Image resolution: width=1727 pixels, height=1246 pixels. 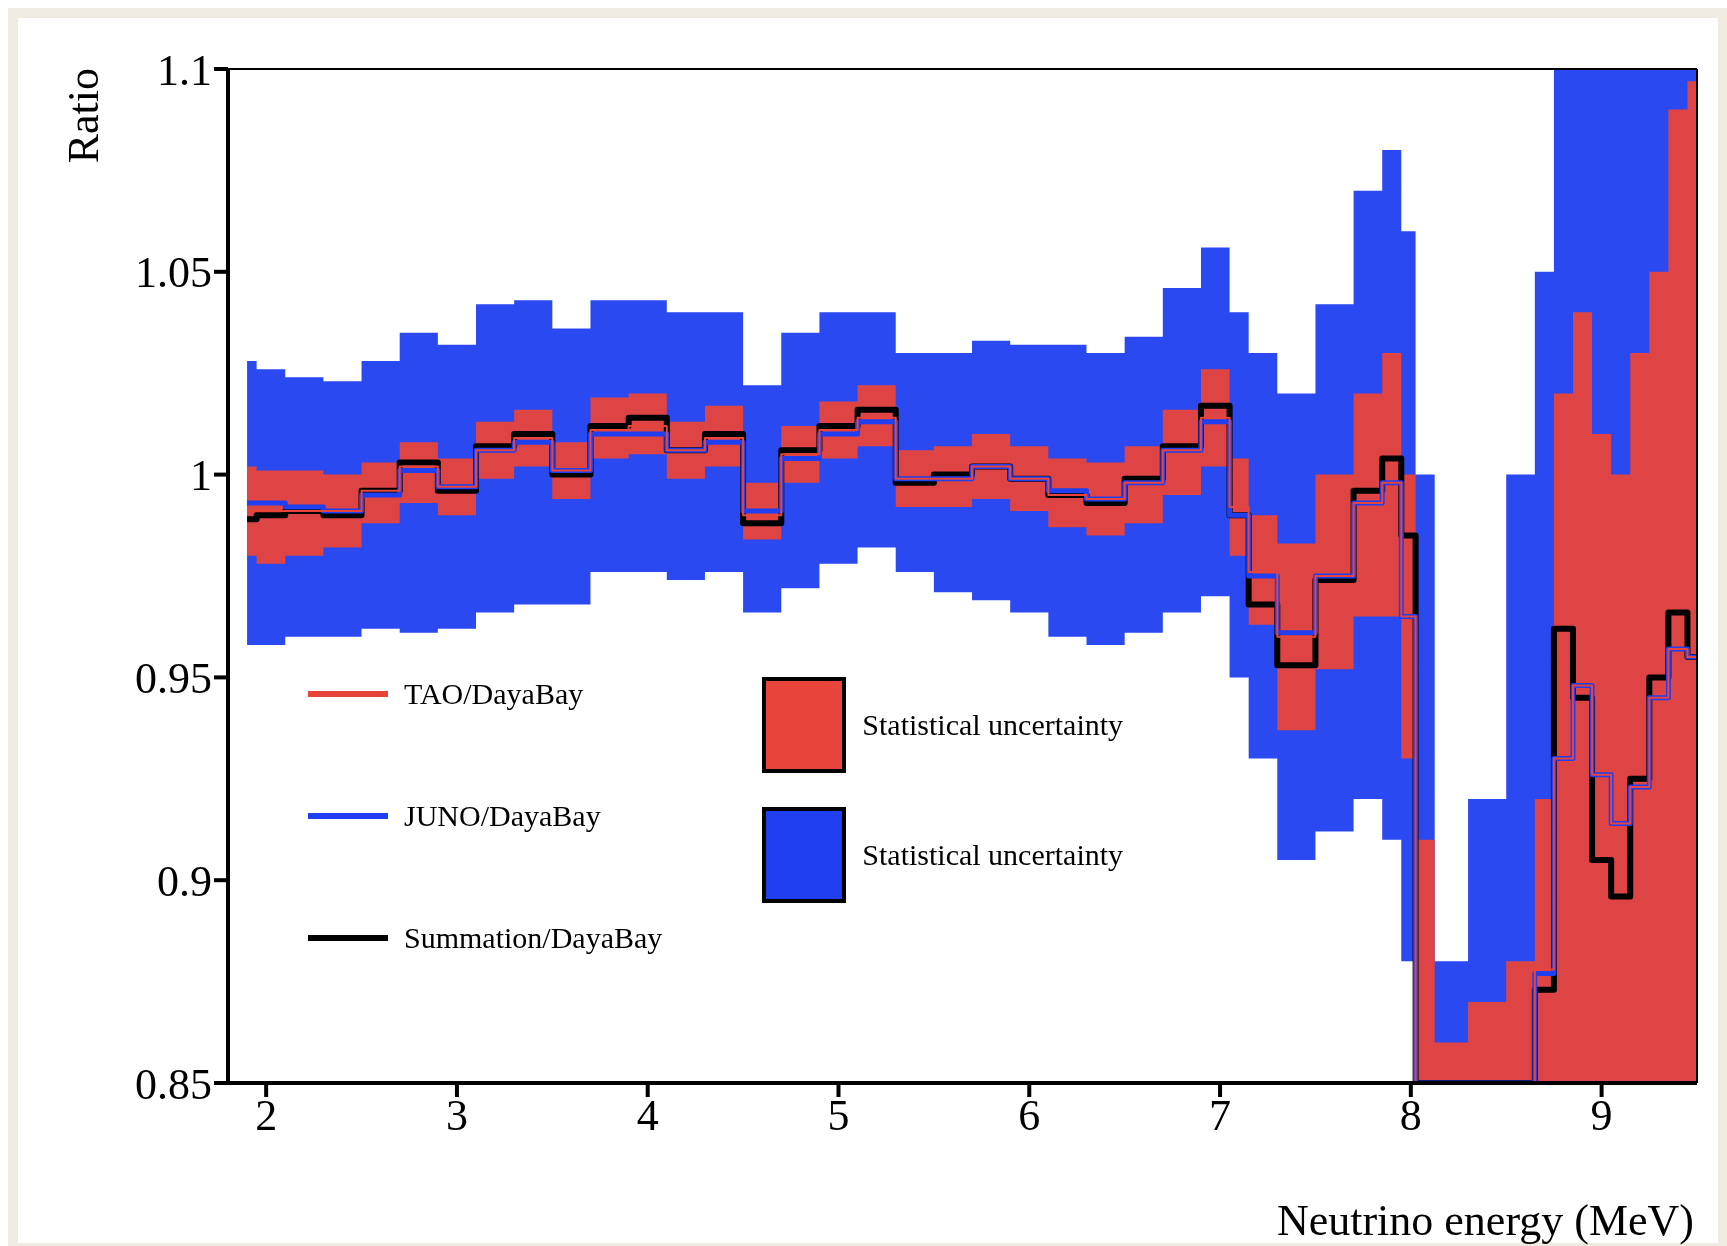 What do you see at coordinates (1601, 1116) in the screenshot?
I see `x-tick-label: 9` at bounding box center [1601, 1116].